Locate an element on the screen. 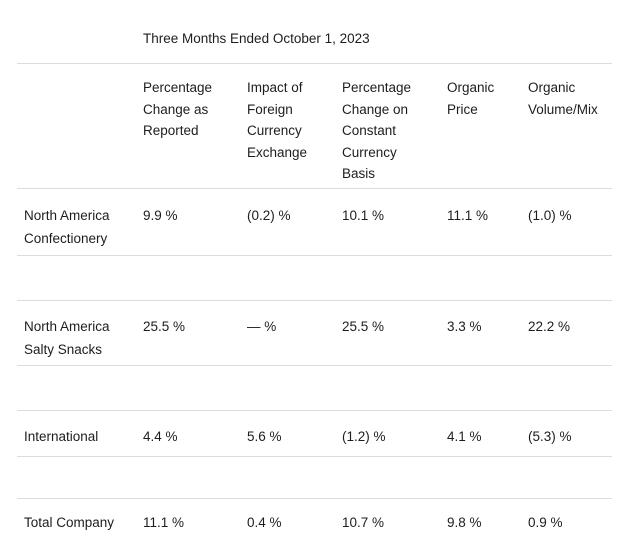 The height and width of the screenshot is (546, 640). cell-value: (1.0) % is located at coordinates (550, 215).